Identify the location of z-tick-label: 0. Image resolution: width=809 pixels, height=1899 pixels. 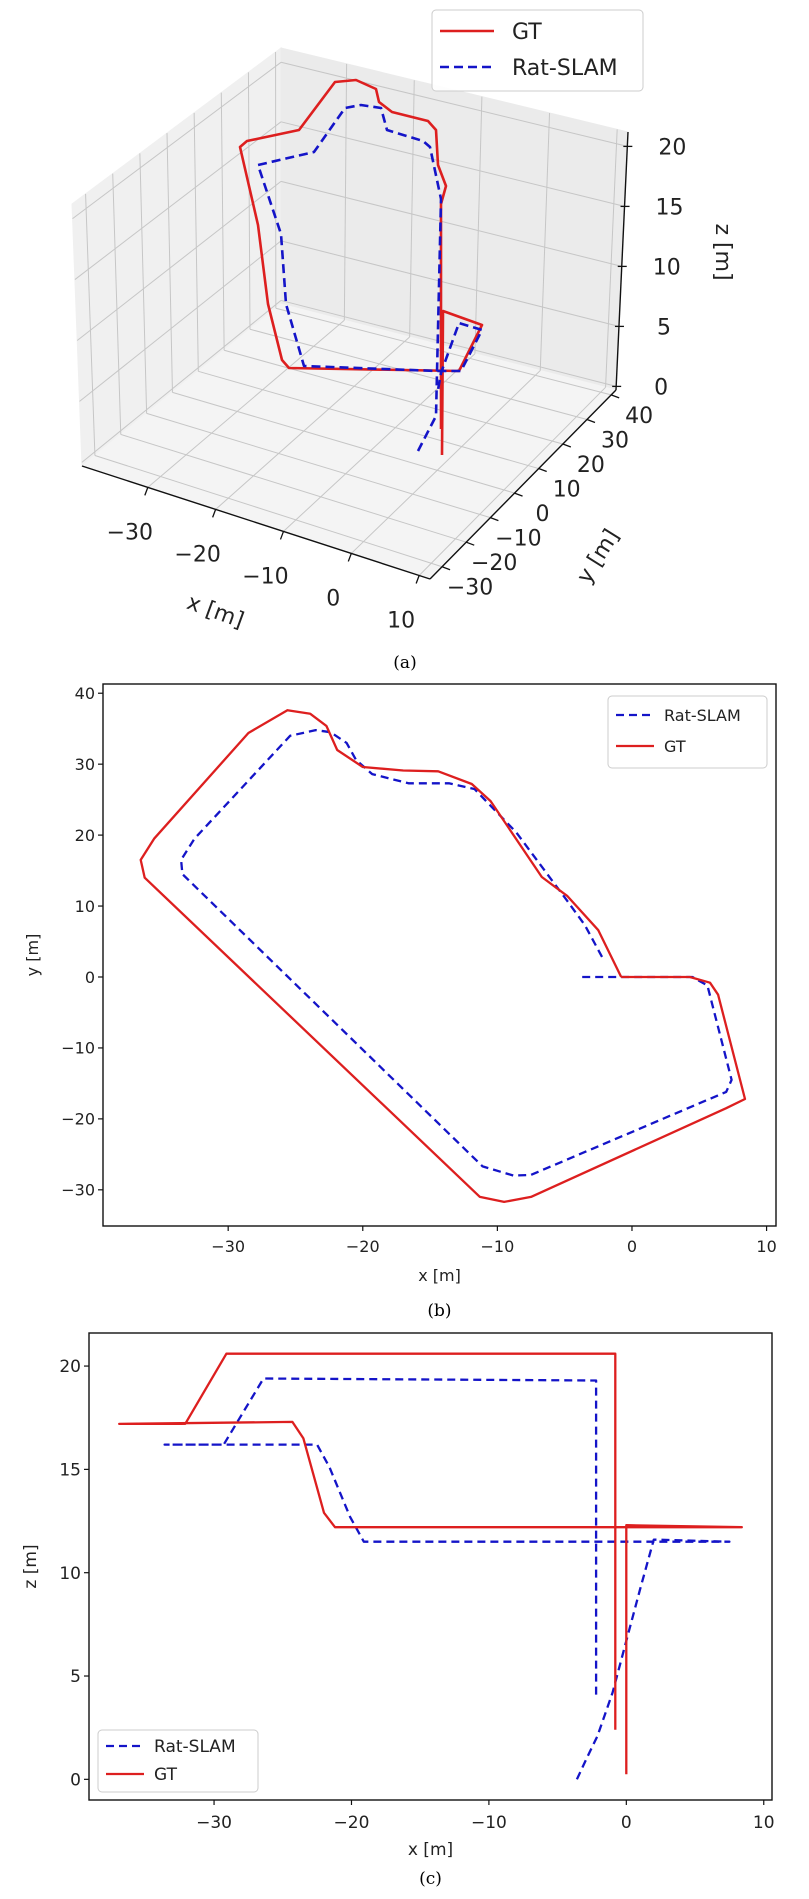
(661, 387).